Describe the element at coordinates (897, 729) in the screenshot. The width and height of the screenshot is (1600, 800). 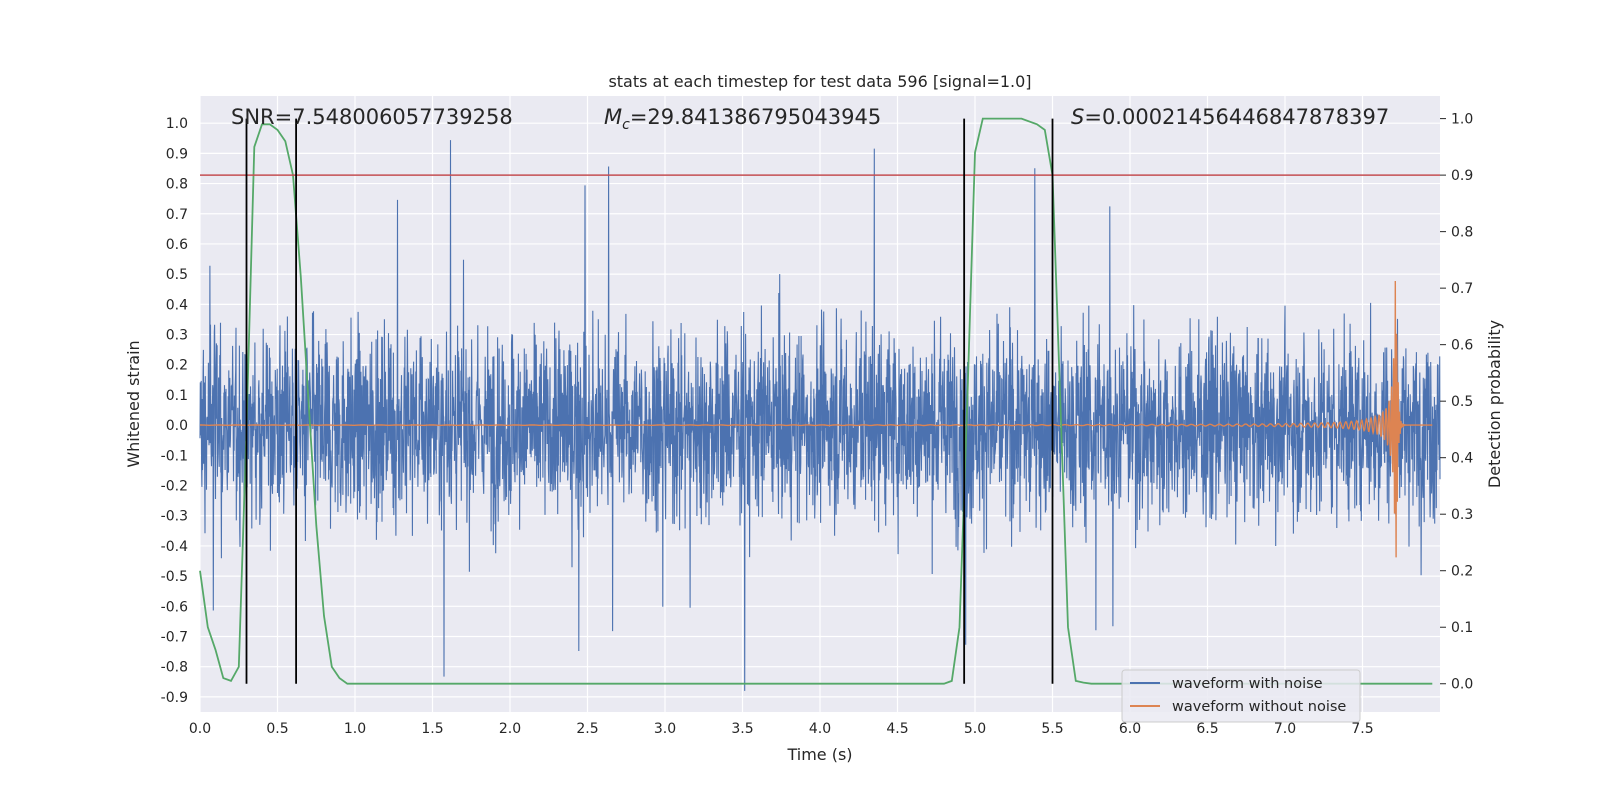
I see `x-tick-label: 4.5` at that location.